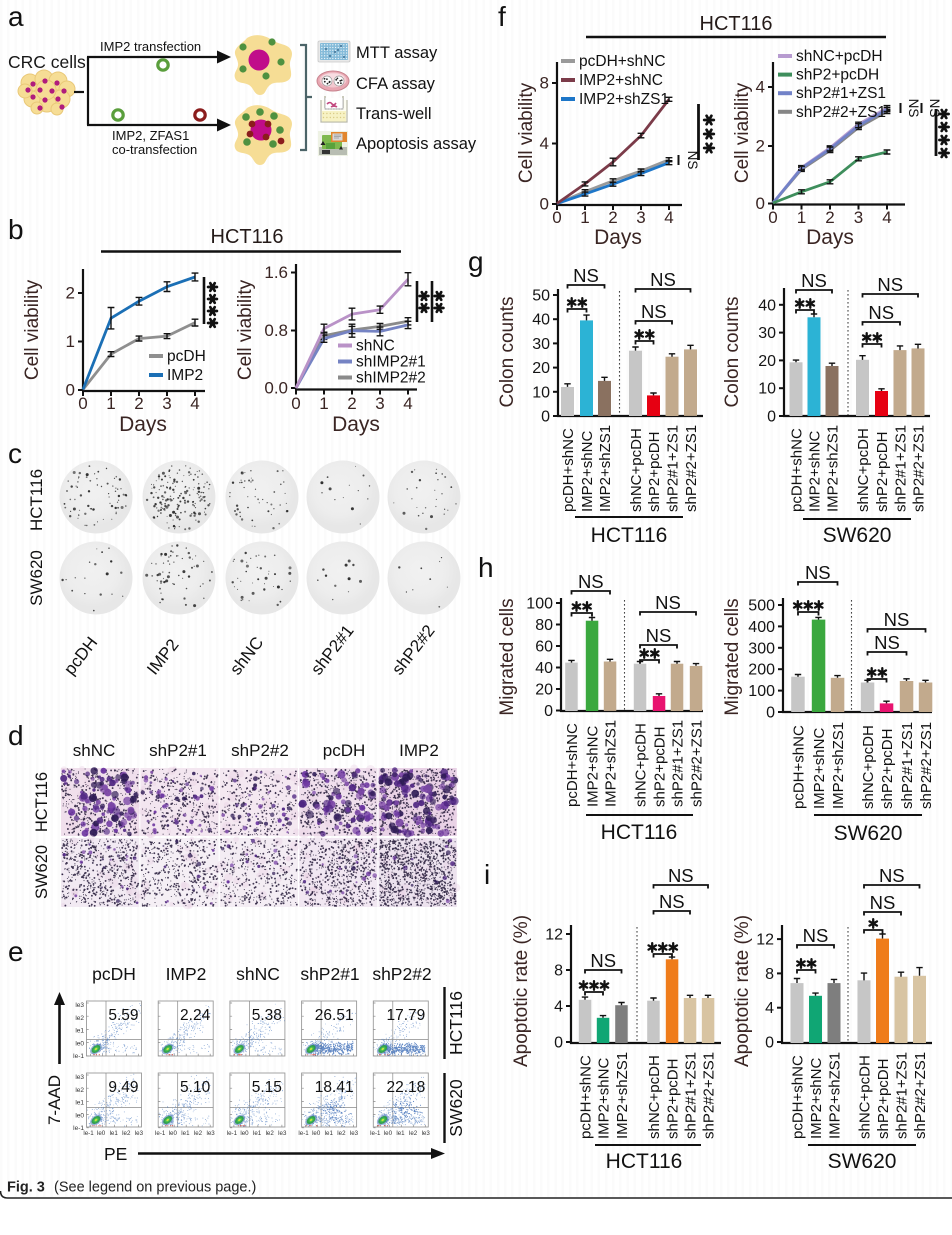 This screenshot has width=952, height=1235. What do you see at coordinates (276, 330) in the screenshot?
I see `svg-text: 0.8` at bounding box center [276, 330].